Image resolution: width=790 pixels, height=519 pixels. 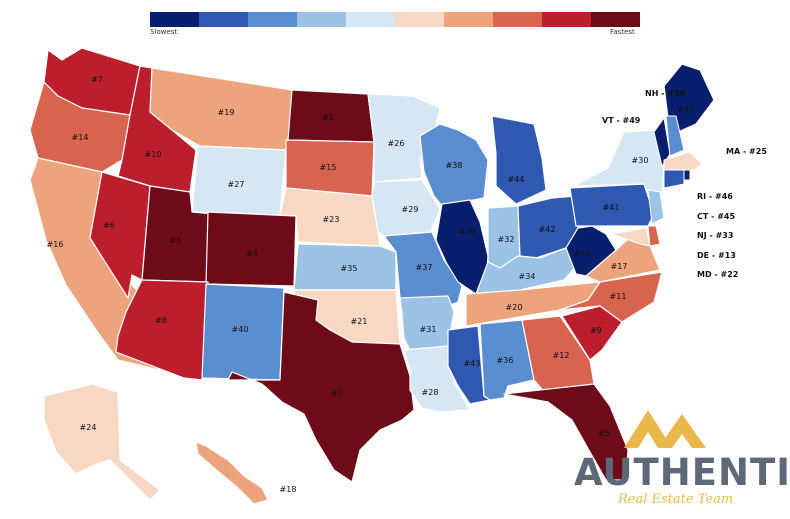 What do you see at coordinates (331, 219) in the screenshot?
I see `state-label-ne: #23` at bounding box center [331, 219].